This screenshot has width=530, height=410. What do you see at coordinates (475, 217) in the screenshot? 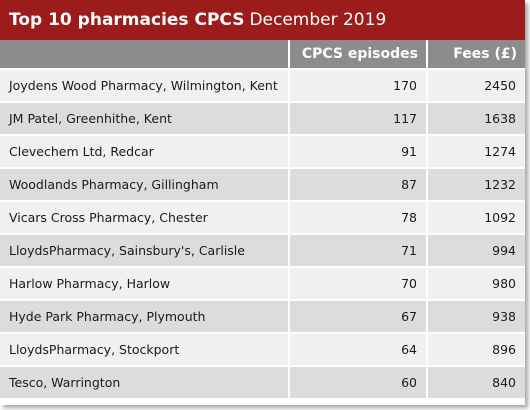
I see `fees-cell: 1092` at bounding box center [475, 217].